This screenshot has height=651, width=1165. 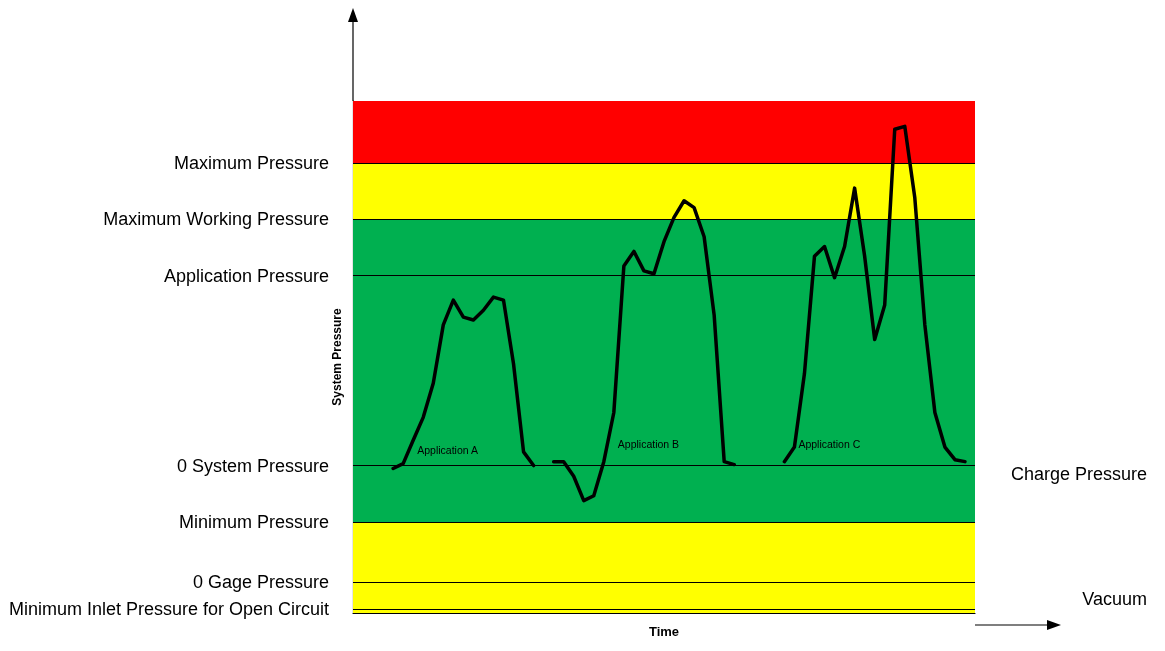 What do you see at coordinates (1115, 599) in the screenshot?
I see `text: Vacuum` at bounding box center [1115, 599].